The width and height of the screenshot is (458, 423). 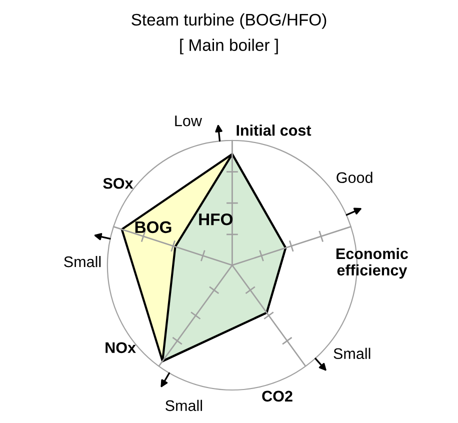 I want to click on legend-label: BOG, so click(x=153, y=227).